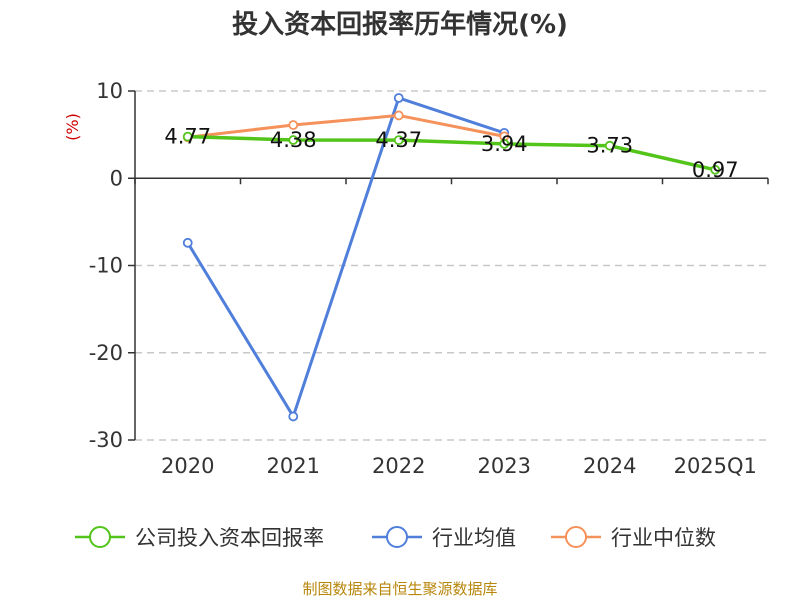 Image resolution: width=800 pixels, height=600 pixels. I want to click on y-tick-label: 0, so click(116, 178).